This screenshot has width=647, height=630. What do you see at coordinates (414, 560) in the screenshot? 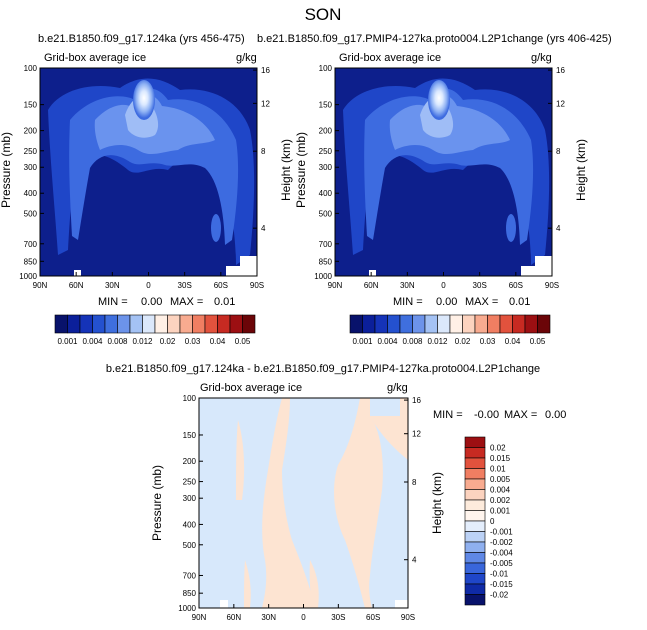
I see `height-tick-label: 4` at bounding box center [414, 560].